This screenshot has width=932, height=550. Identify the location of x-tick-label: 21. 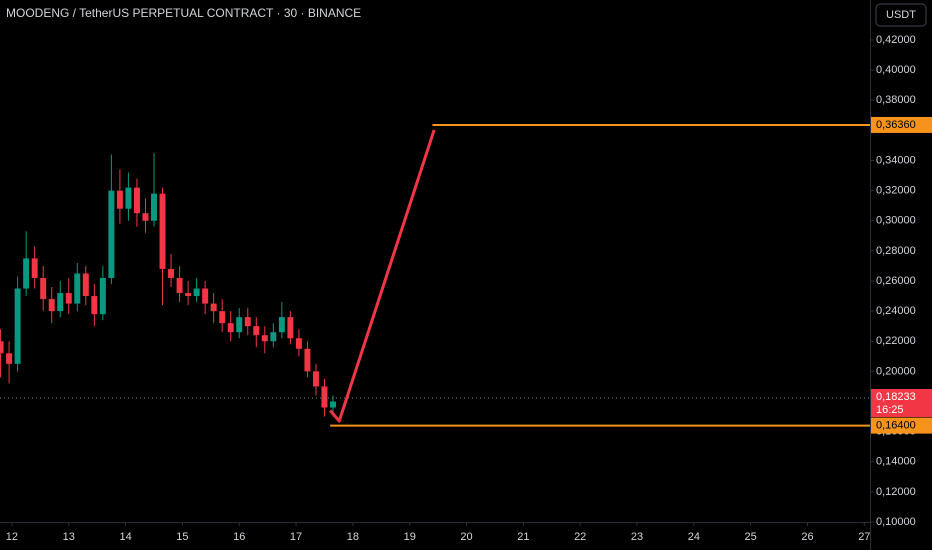
(523, 537).